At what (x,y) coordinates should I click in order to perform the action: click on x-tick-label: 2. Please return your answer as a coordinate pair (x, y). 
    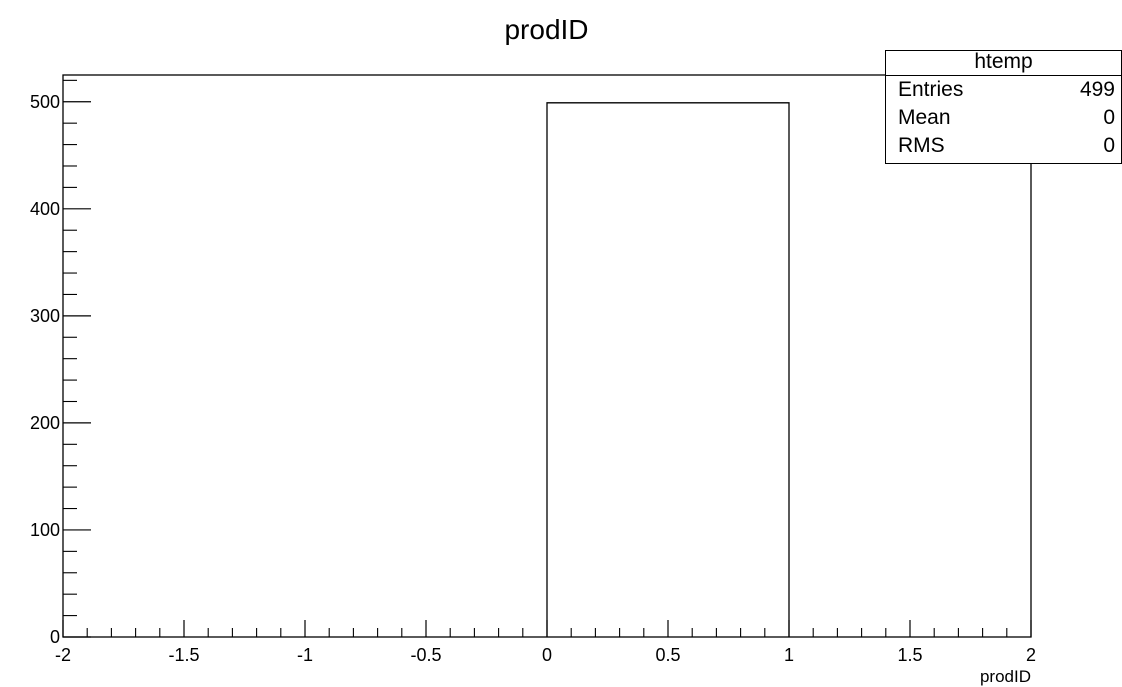
    Looking at the image, I should click on (1031, 655).